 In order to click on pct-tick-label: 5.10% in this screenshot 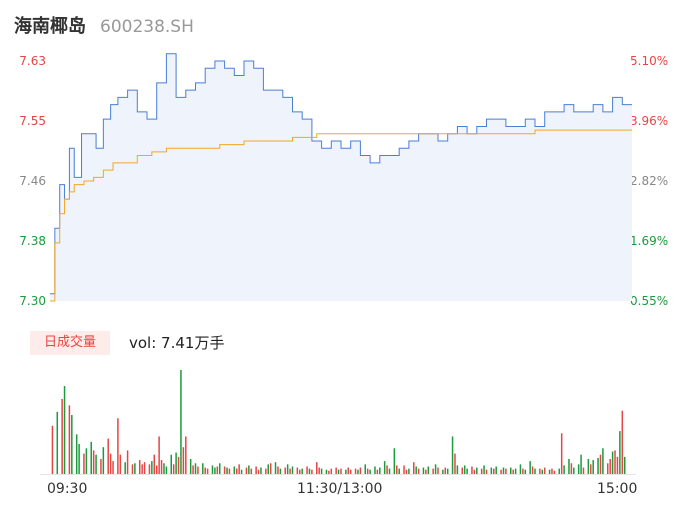, I will do `click(649, 61)`.